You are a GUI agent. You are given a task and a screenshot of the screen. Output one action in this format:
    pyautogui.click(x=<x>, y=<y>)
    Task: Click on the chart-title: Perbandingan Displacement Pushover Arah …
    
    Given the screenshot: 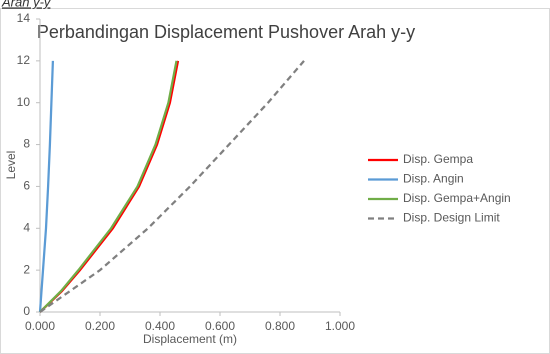 What is the action you would take?
    pyautogui.click(x=226, y=32)
    